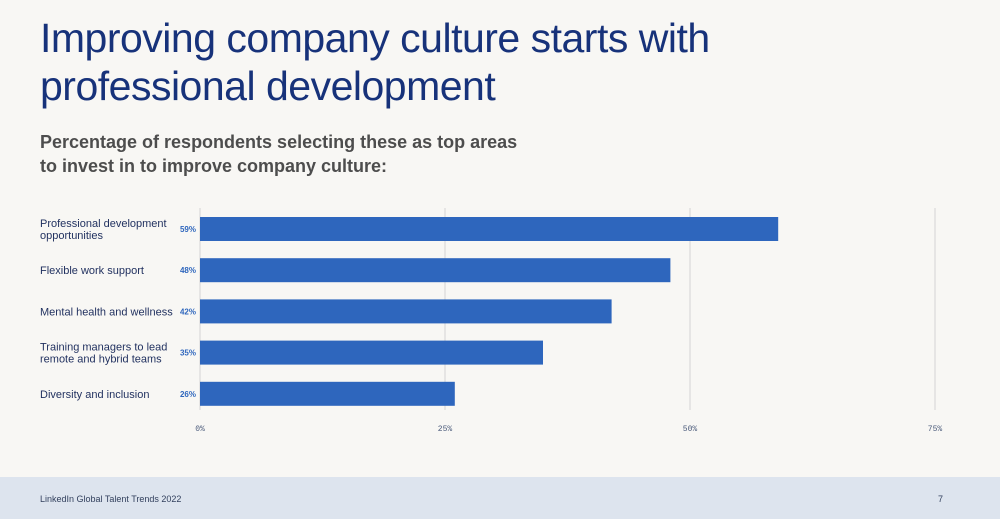  I want to click on value-label: 48%, so click(188, 270).